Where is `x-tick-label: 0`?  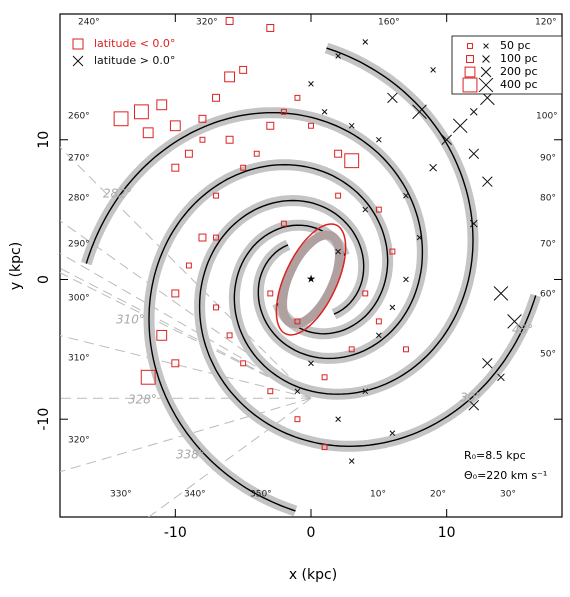 x-tick-label: 0 is located at coordinates (311, 533).